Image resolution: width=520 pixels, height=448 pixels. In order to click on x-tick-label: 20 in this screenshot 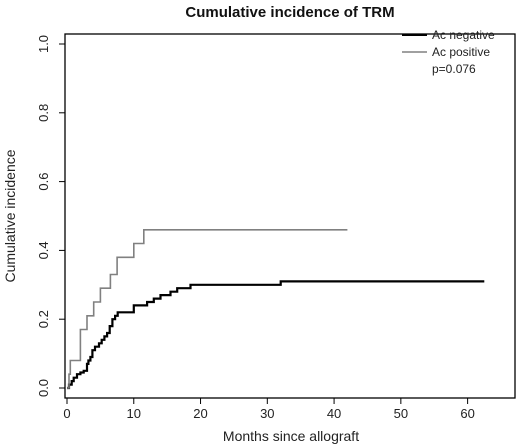, I will do `click(200, 413)`.